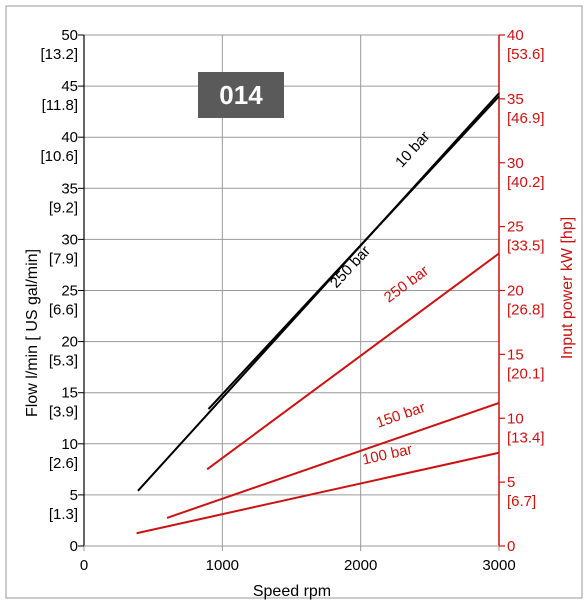 The height and width of the screenshot is (609, 588). I want to click on y-tick-label: 10, so click(69, 444).